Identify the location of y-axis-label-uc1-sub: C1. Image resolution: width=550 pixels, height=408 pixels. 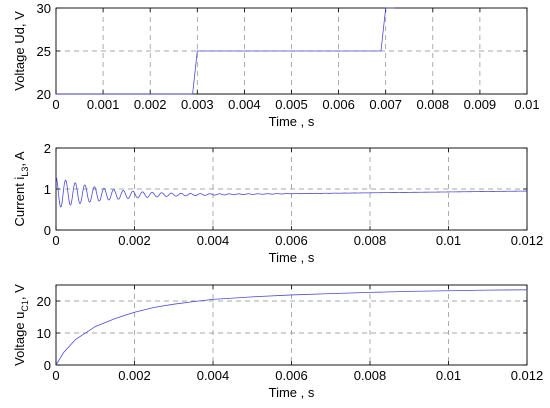
(25, 306).